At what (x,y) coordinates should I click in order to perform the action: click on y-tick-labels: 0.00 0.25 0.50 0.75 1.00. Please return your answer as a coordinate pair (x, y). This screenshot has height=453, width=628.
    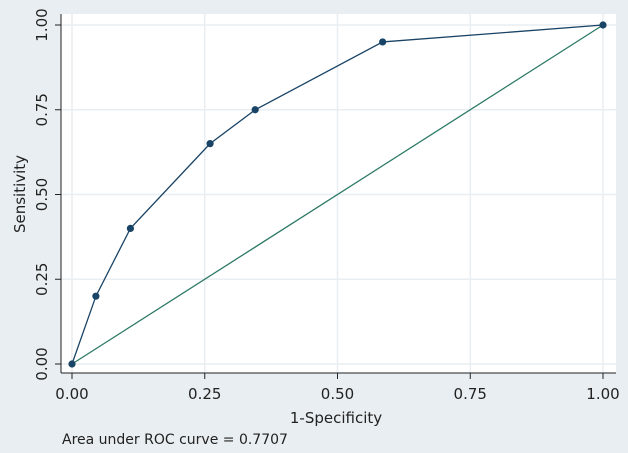
    Looking at the image, I should click on (42, 194).